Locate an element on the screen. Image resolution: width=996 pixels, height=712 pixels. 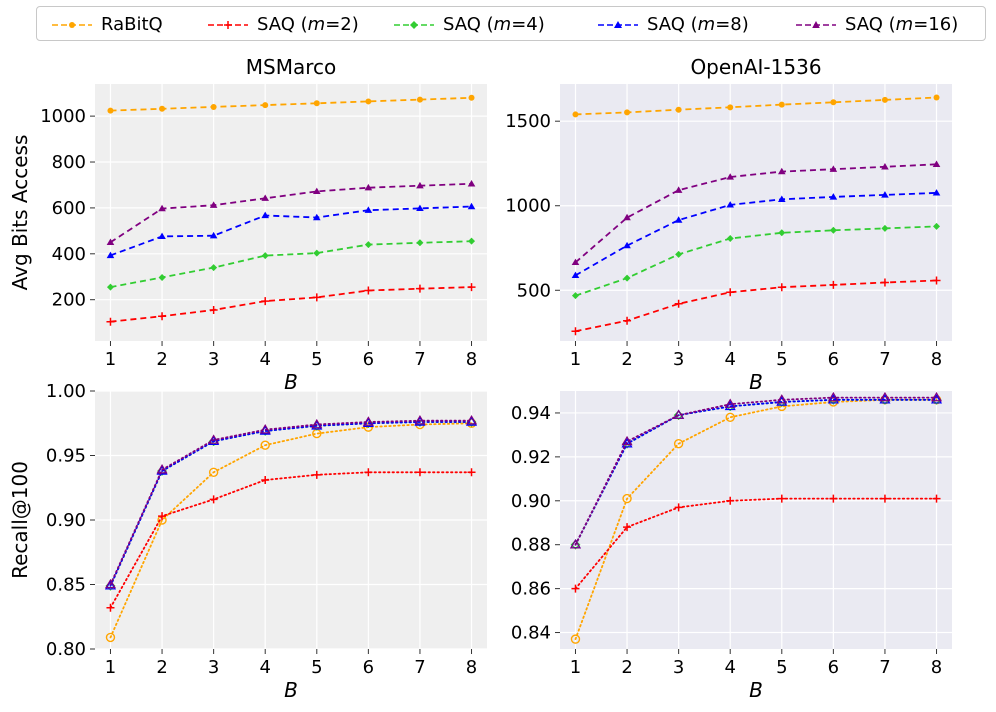
series-line-saq-m4 is located at coordinates (291, 264).